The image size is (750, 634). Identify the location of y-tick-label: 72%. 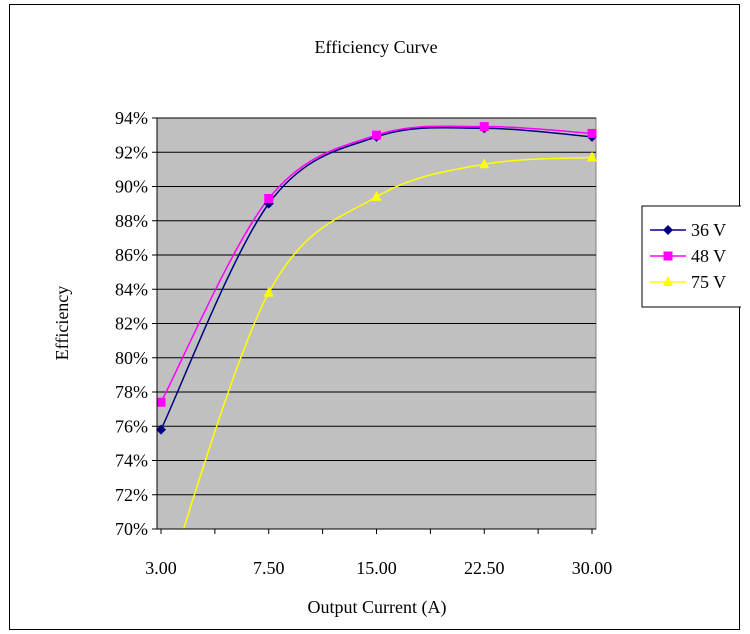
(131, 495).